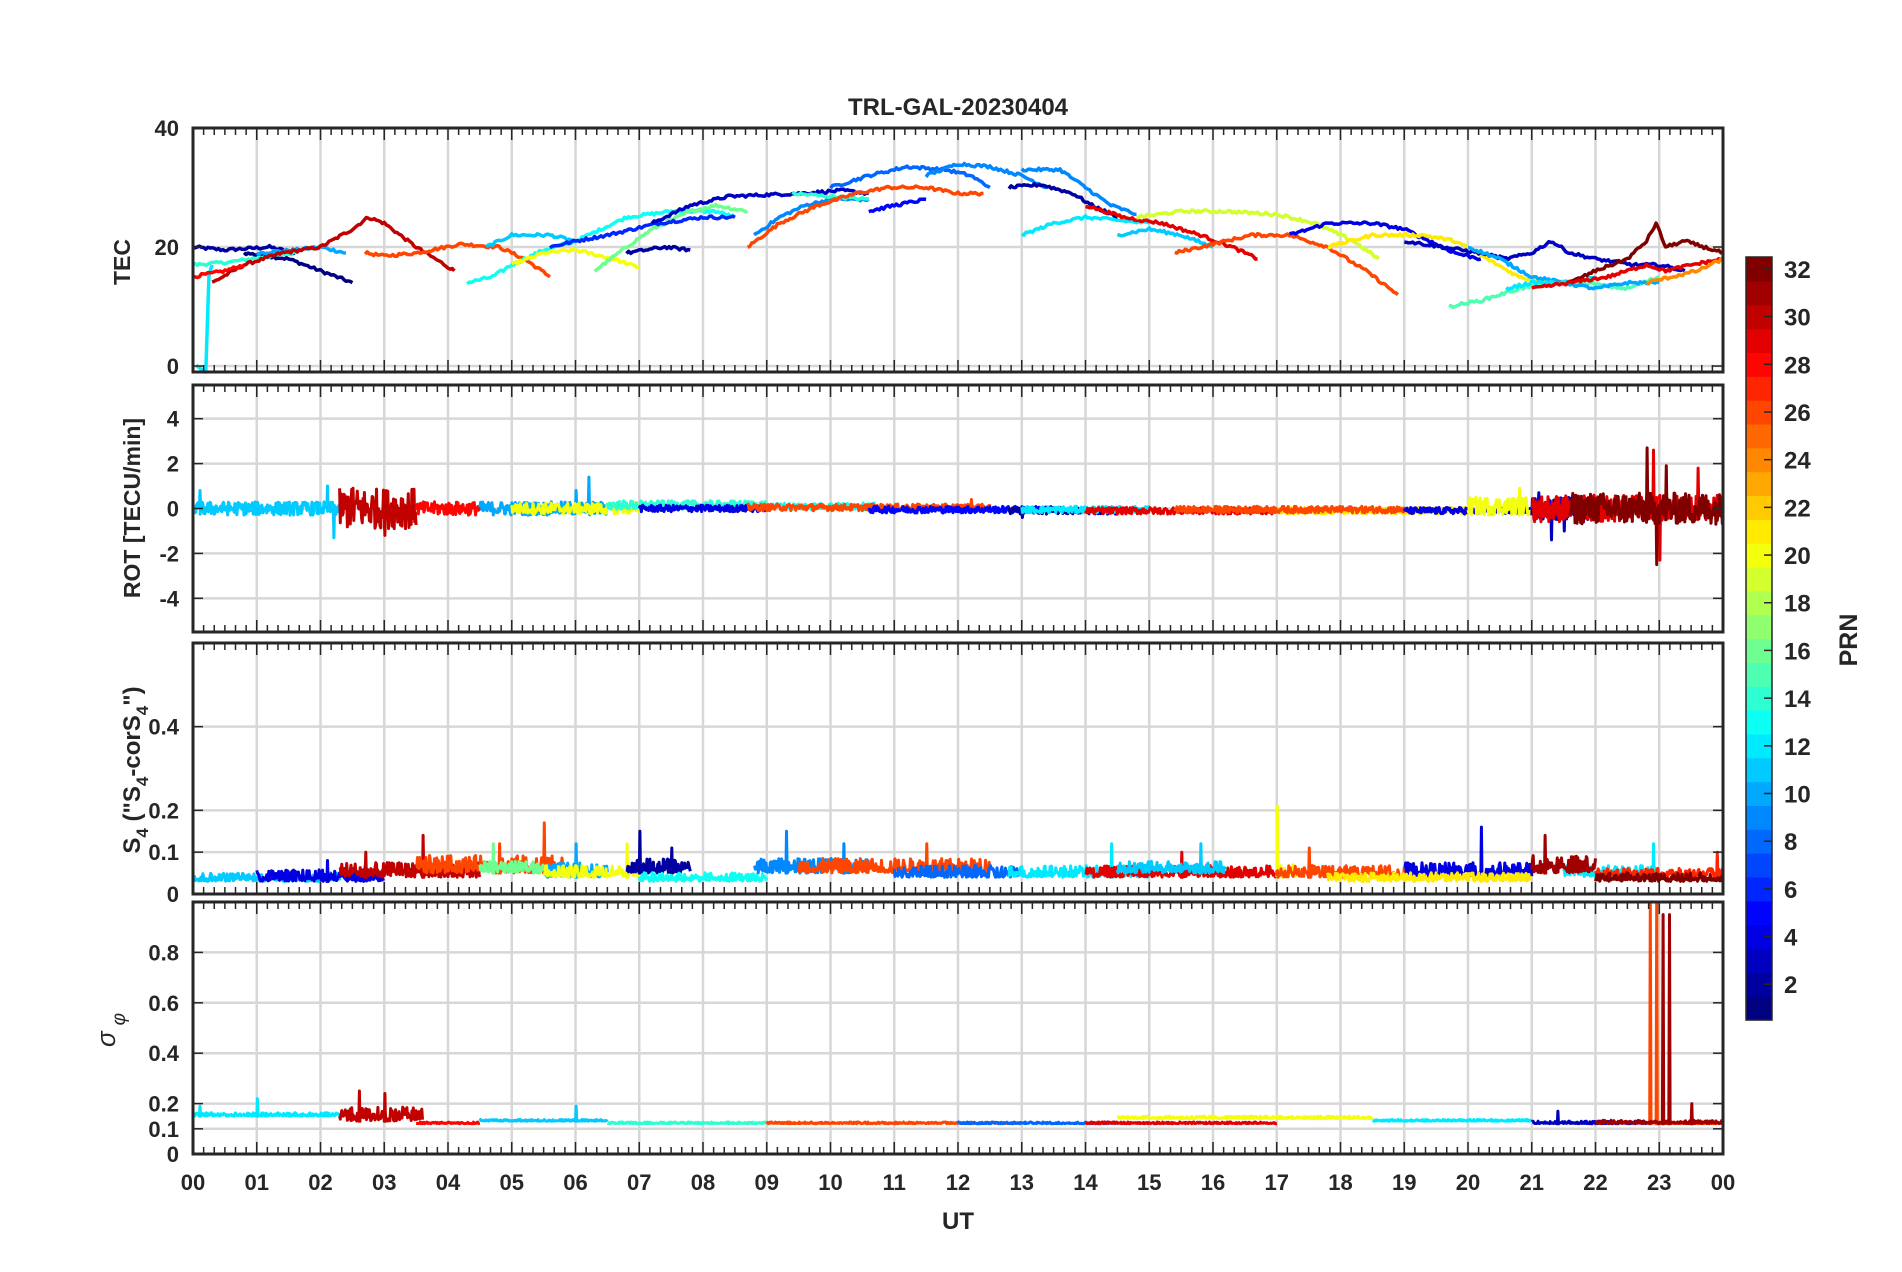 The image size is (1902, 1272). Describe the element at coordinates (1797, 699) in the screenshot. I see `colorbar-tick-label: 14` at that location.